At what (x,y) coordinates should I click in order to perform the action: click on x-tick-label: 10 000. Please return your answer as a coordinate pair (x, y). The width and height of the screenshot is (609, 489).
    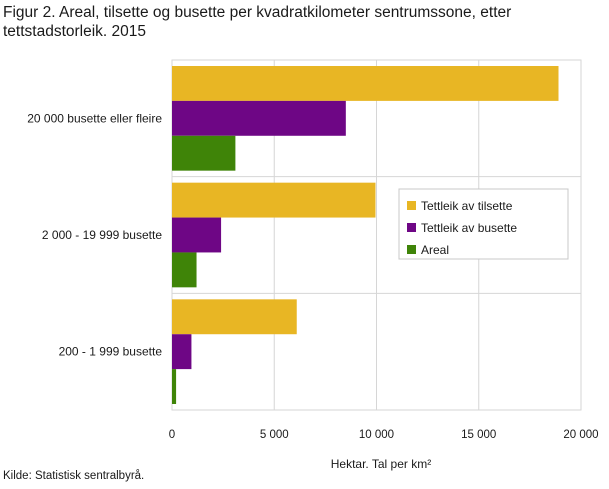
    Looking at the image, I should click on (376, 435).